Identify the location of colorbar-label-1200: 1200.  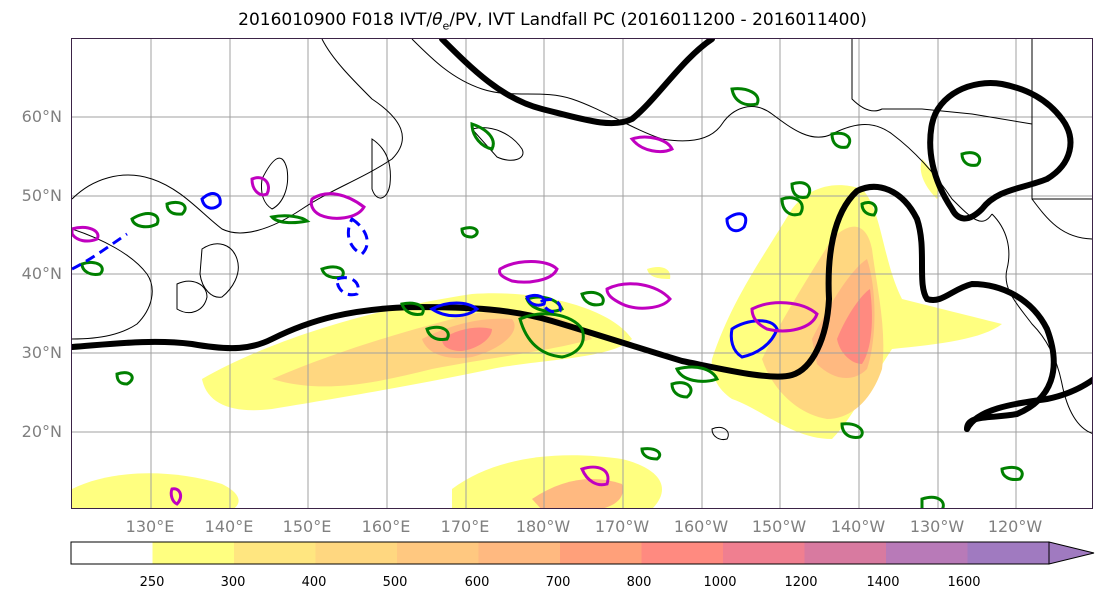
(801, 582).